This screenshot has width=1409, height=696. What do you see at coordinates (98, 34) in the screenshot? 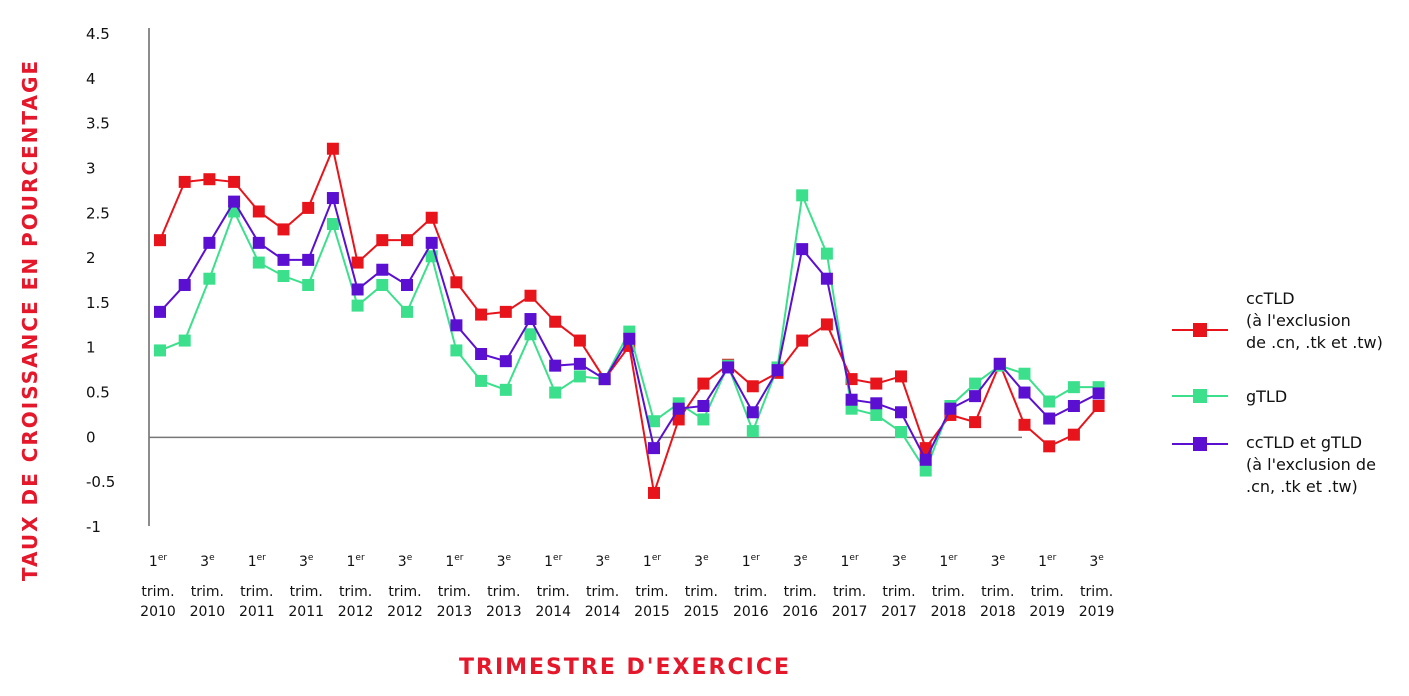
I see `y-tick-label: 4.5` at bounding box center [98, 34].